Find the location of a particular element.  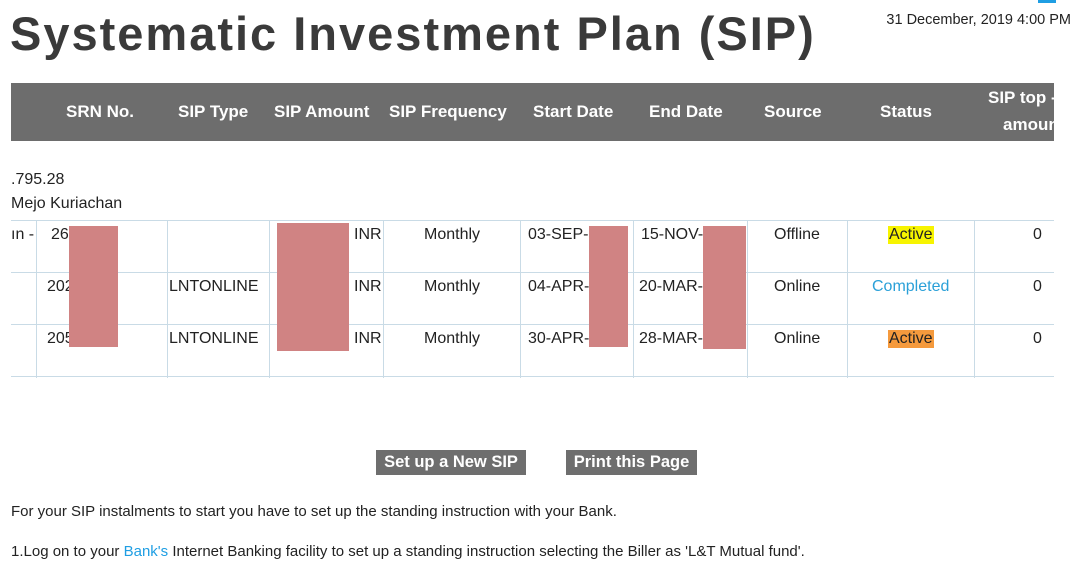

end-date-cell: 20-MAR- is located at coordinates (671, 286).